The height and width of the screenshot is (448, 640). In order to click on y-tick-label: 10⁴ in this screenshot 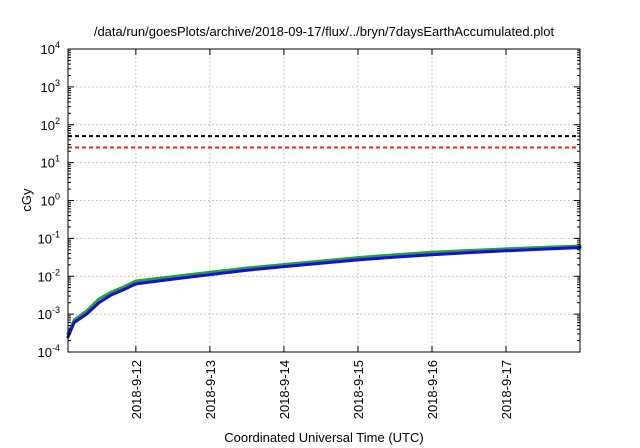, I will do `click(50, 48)`.